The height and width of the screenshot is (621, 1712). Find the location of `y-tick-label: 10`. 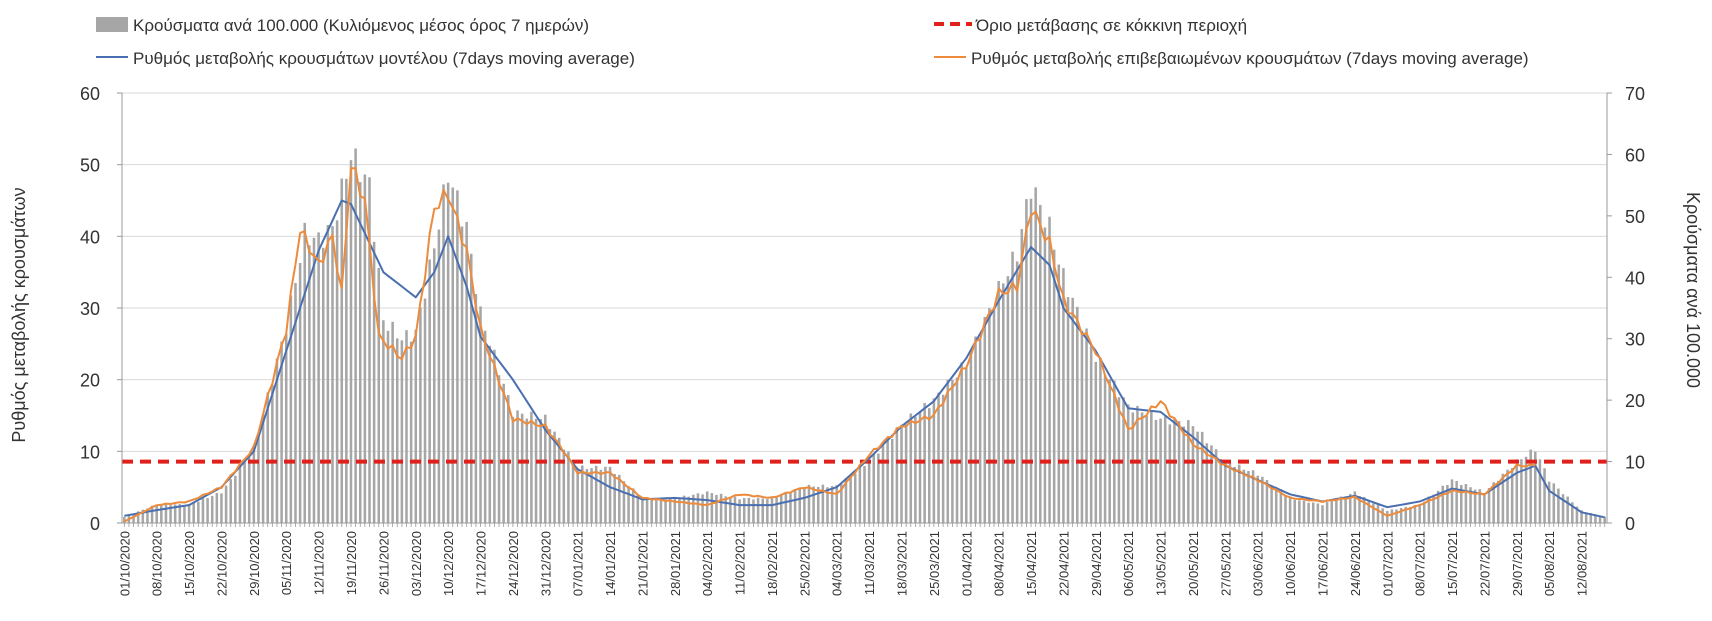

y-tick-label: 10 is located at coordinates (90, 452).